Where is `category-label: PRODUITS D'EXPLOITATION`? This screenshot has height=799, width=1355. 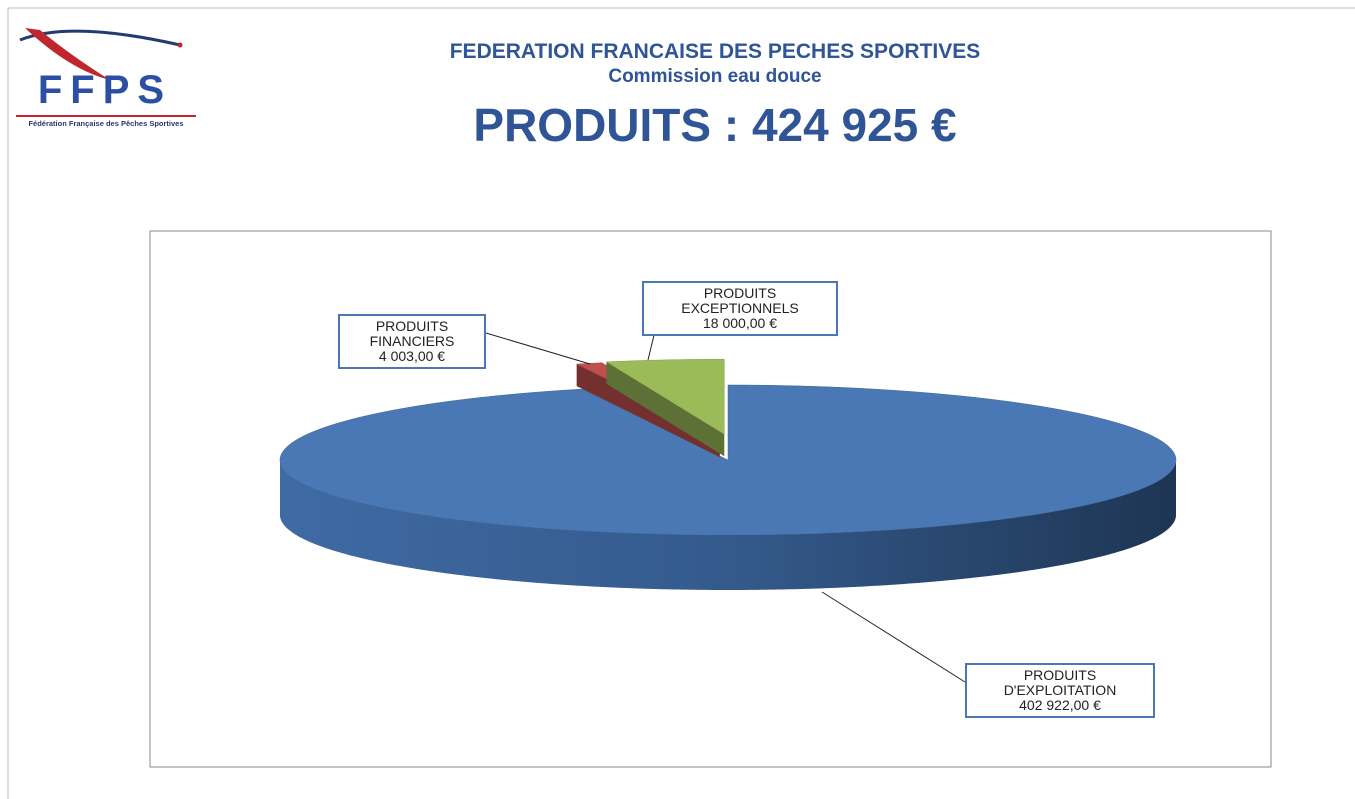 category-label: PRODUITS D'EXPLOITATION is located at coordinates (1060, 682).